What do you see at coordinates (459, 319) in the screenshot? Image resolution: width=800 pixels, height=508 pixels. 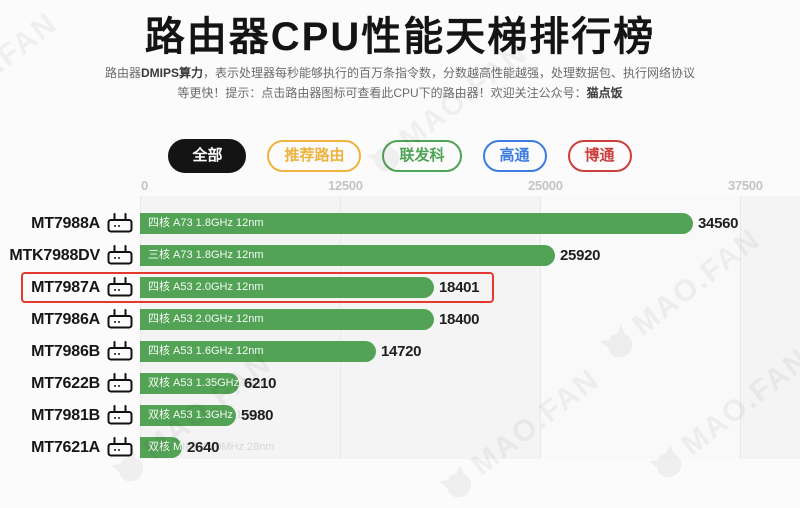 I see `bar-value: 18400` at bounding box center [459, 319].